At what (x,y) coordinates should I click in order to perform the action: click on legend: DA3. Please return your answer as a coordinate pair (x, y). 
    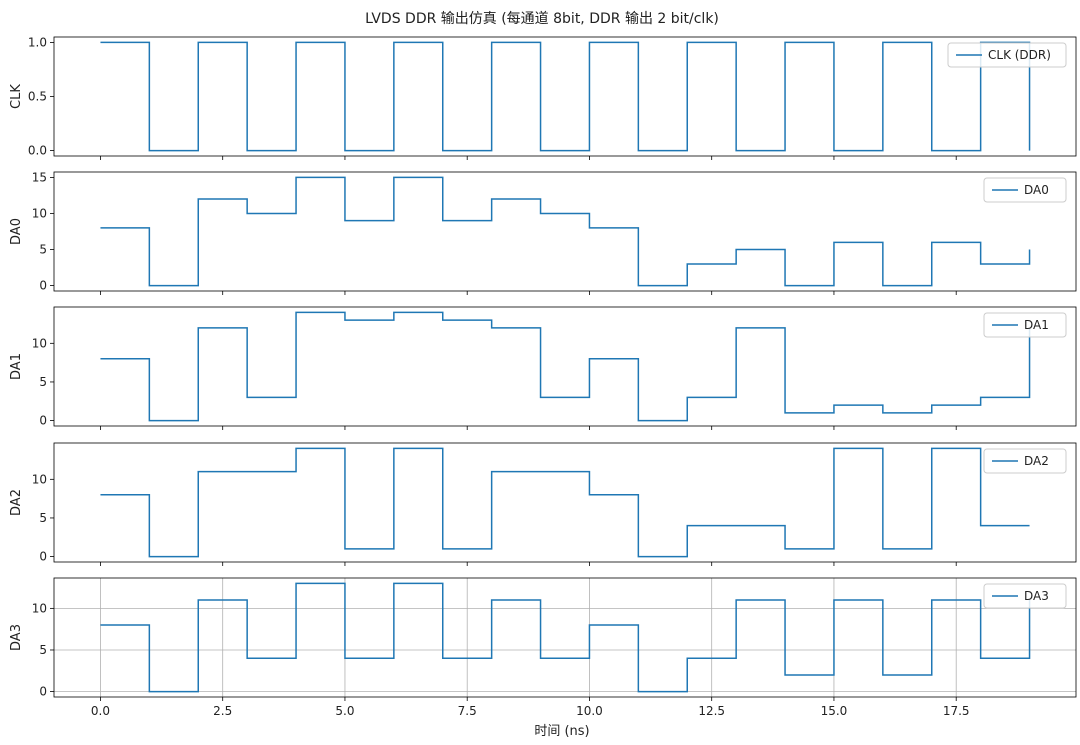
    Looking at the image, I should click on (1025, 596).